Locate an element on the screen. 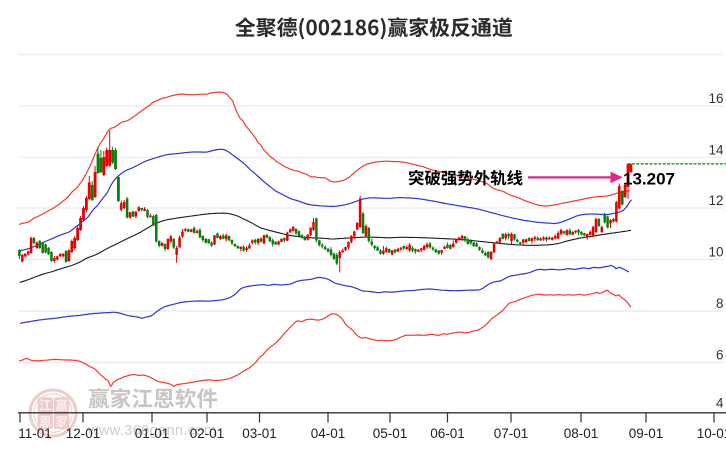 The image size is (726, 455). svg-text: 09-01 is located at coordinates (646, 433).